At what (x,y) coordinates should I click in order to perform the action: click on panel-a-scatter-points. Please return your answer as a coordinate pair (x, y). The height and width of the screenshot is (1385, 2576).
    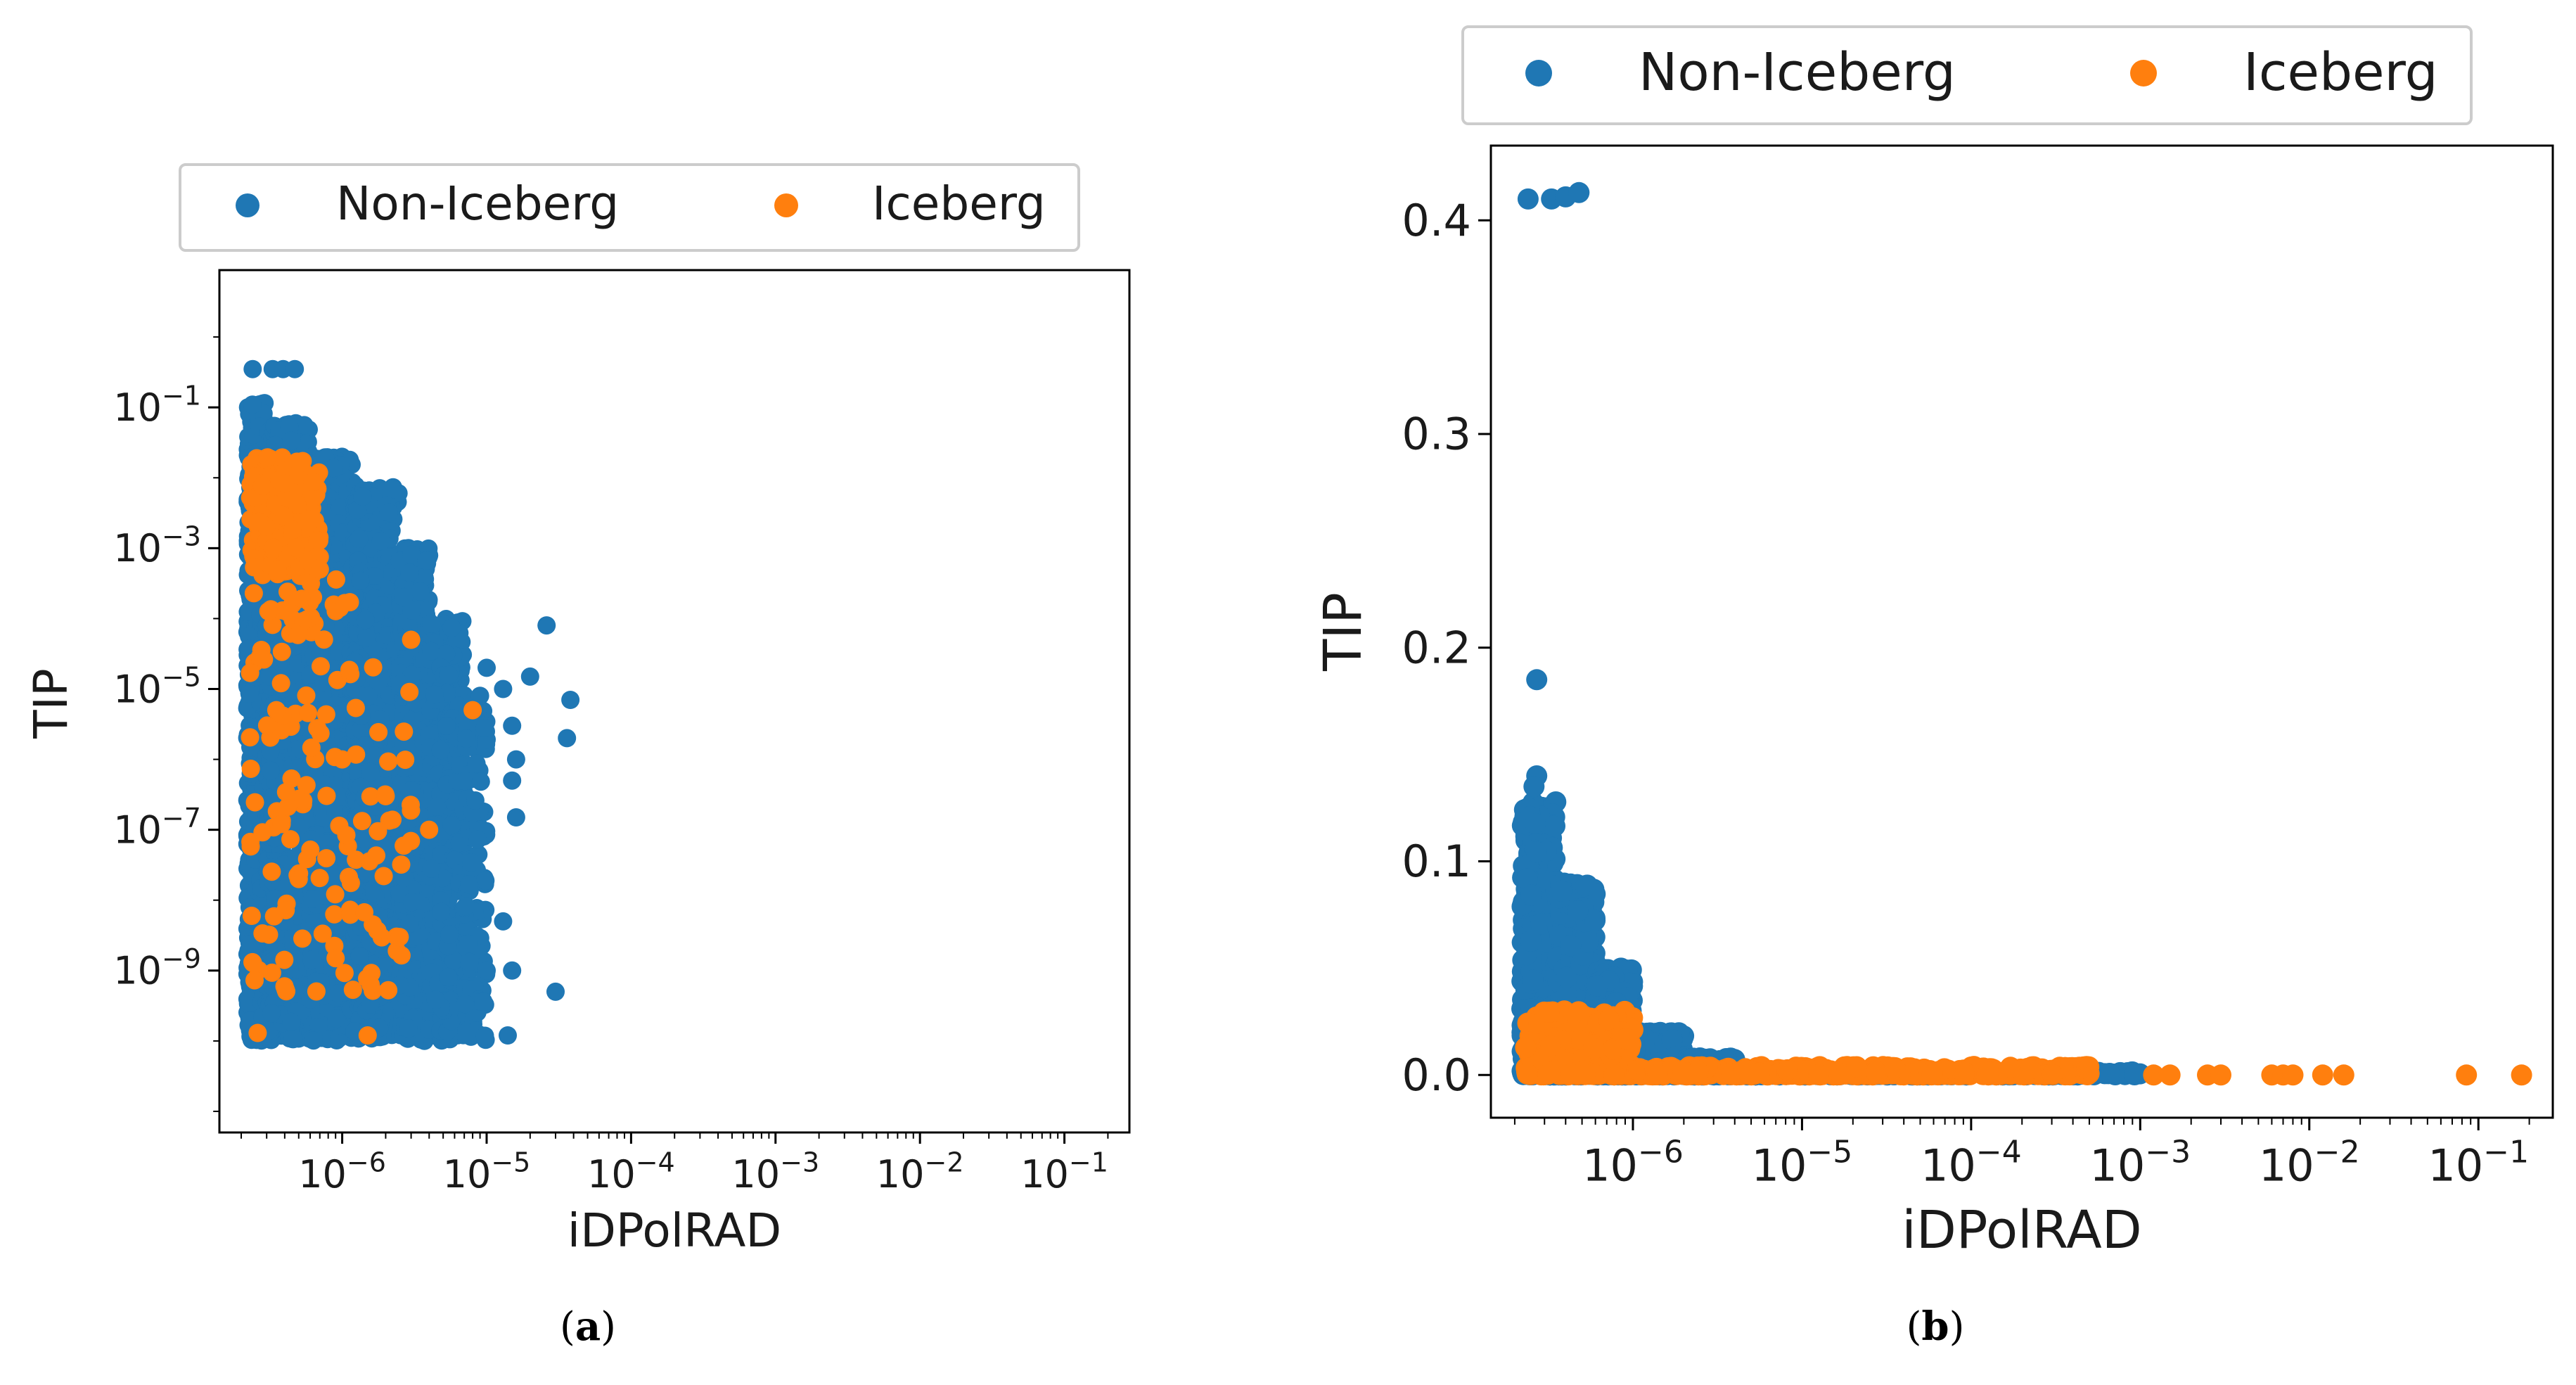
    Looking at the image, I should click on (409, 704).